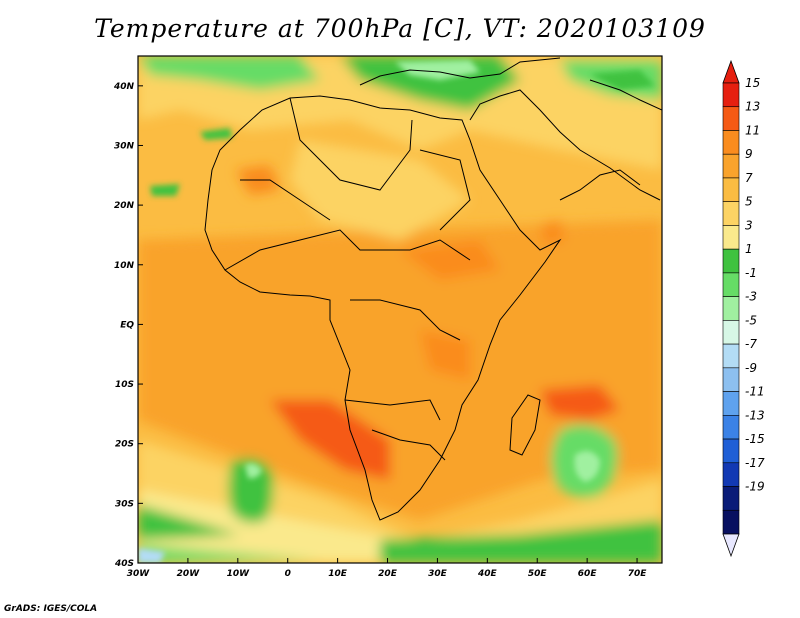 The image size is (800, 618). Describe the element at coordinates (751, 320) in the screenshot. I see `colorbar-label: -5` at that location.